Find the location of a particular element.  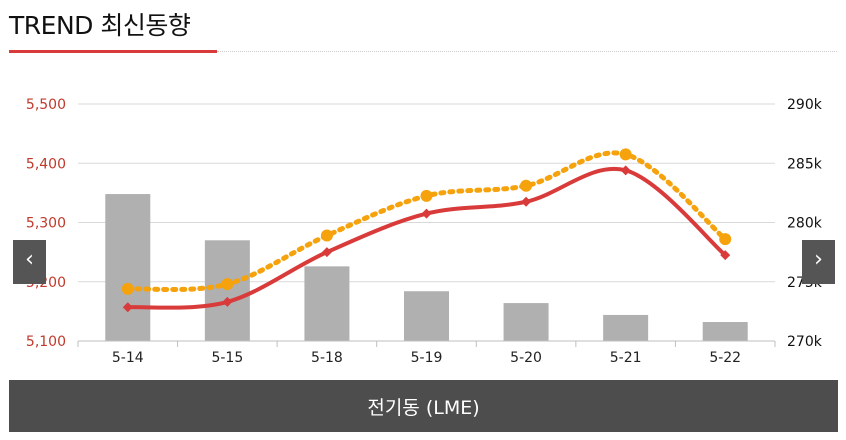

chevron-right-icon: › is located at coordinates (818, 259).